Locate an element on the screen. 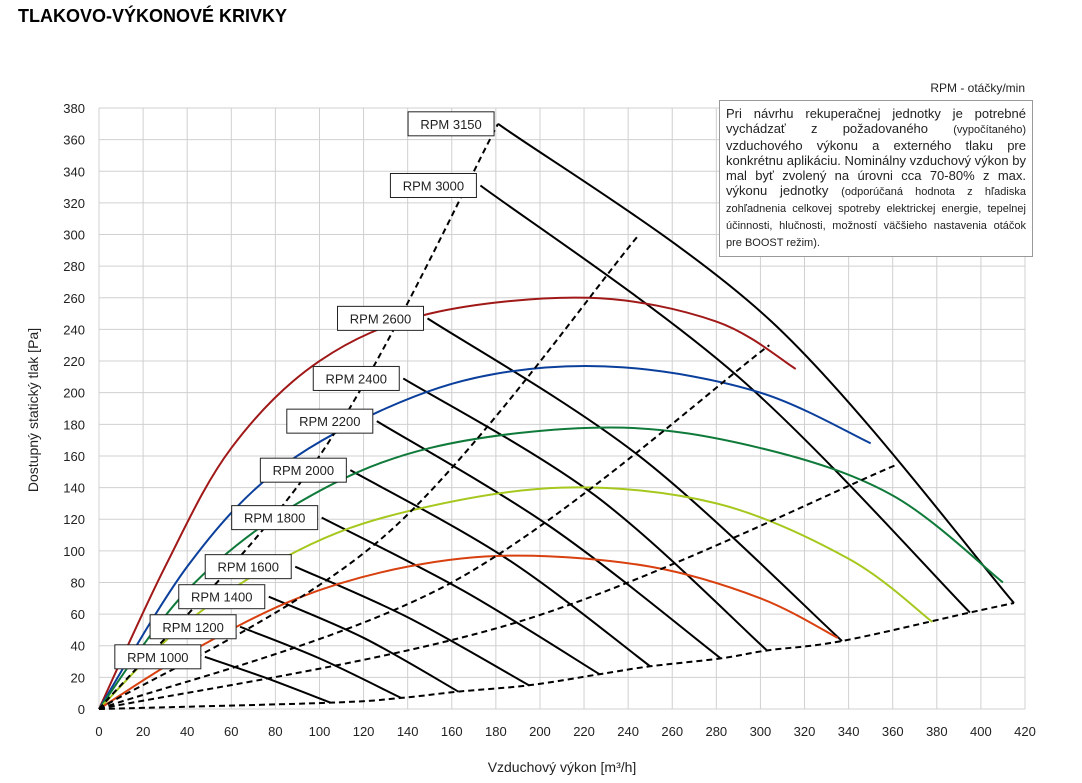  rpm-label: RPM 2600 is located at coordinates (380, 318).